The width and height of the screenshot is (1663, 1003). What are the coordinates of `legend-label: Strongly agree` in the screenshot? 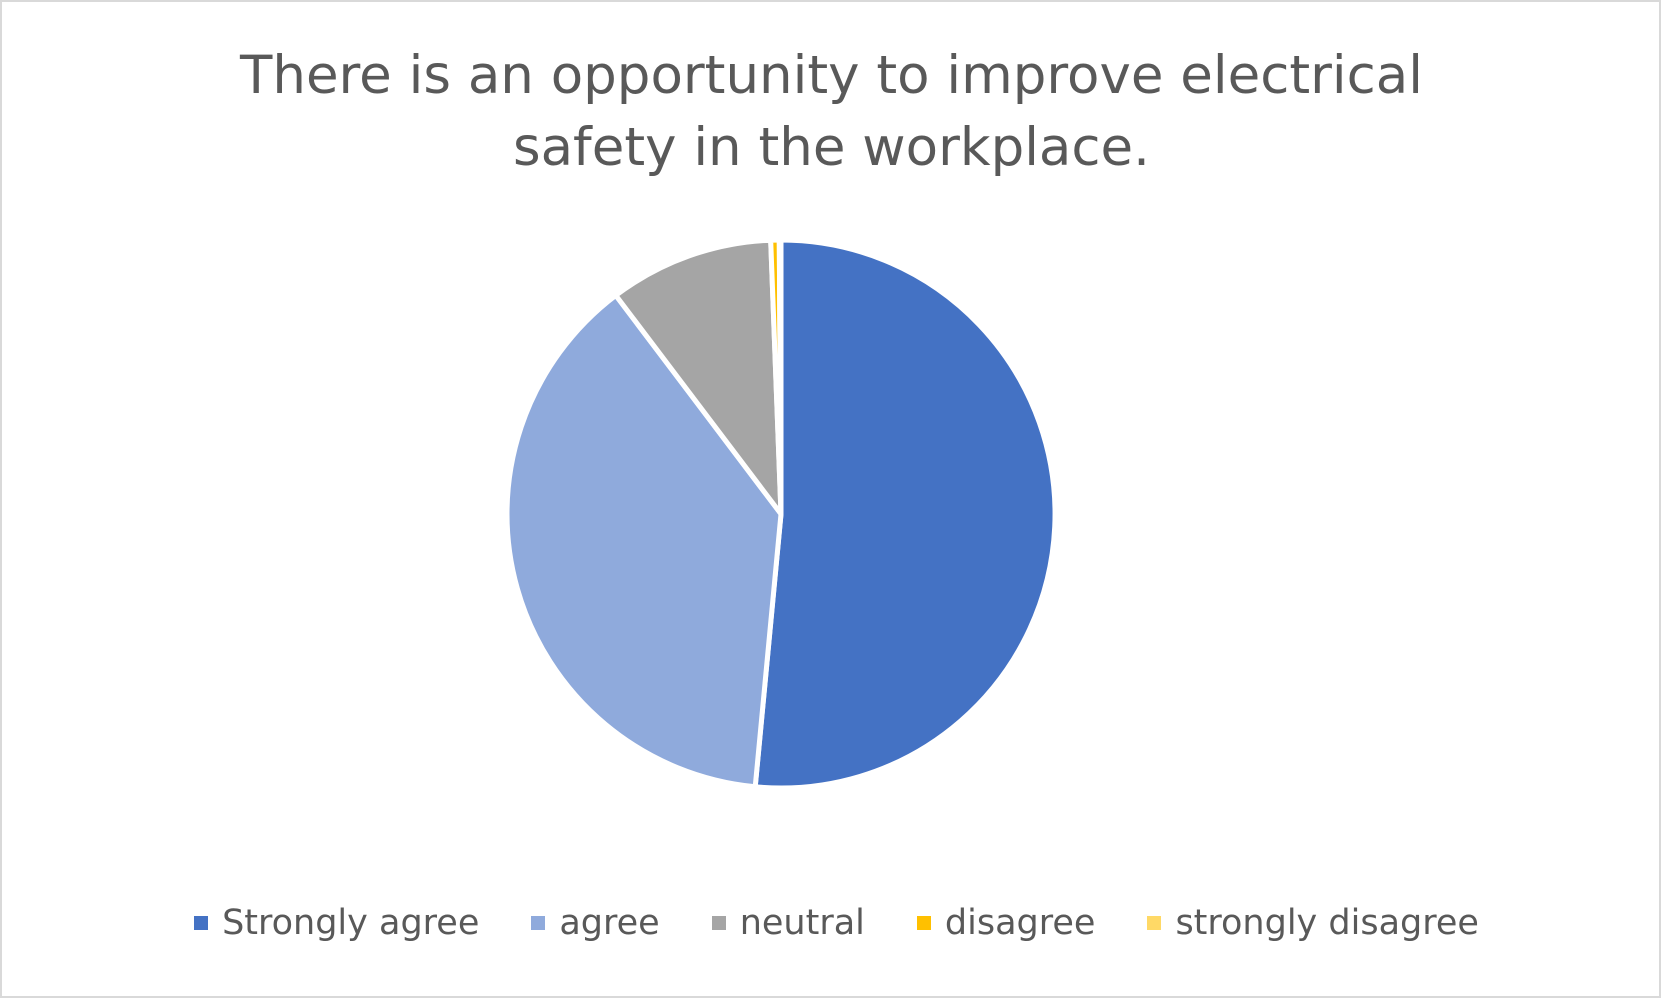 It's located at (351, 923).